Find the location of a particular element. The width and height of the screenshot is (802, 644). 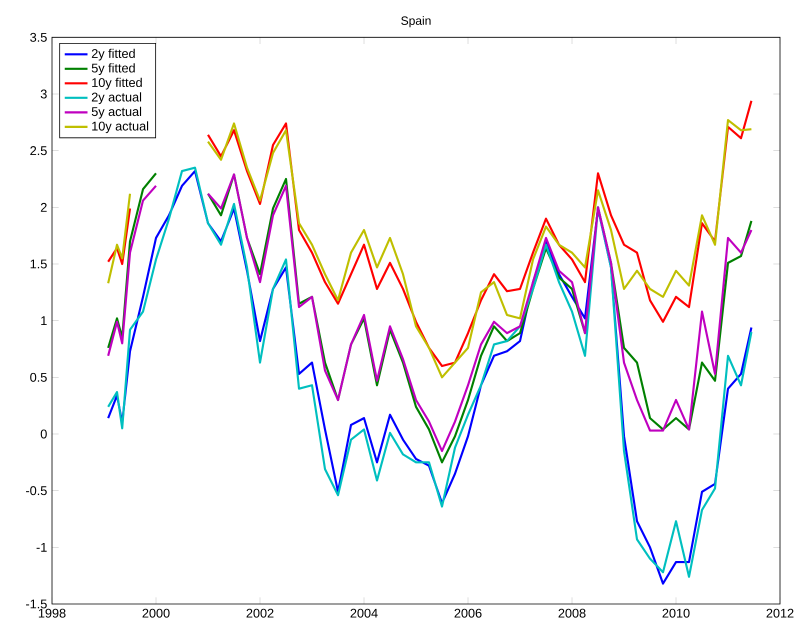

y-tick-label: 1 is located at coordinates (44, 321).